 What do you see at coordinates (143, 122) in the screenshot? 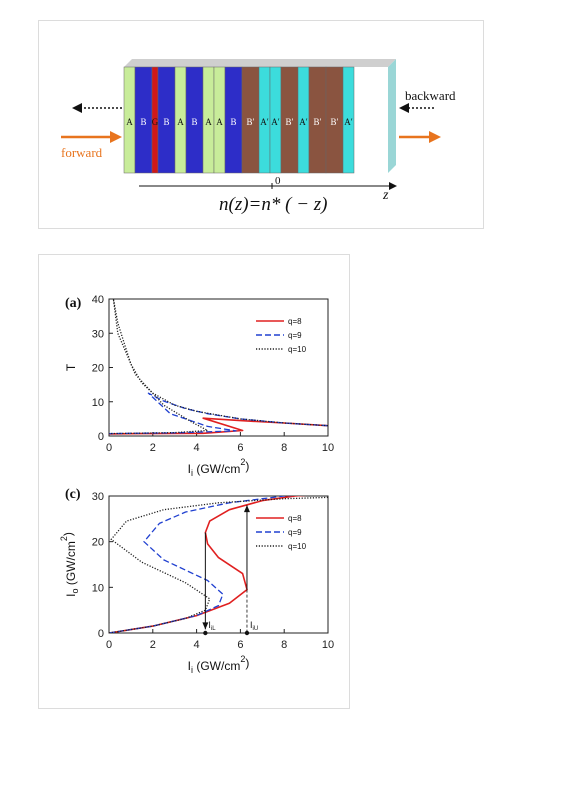
I see `layer-label-1: B` at bounding box center [143, 122].